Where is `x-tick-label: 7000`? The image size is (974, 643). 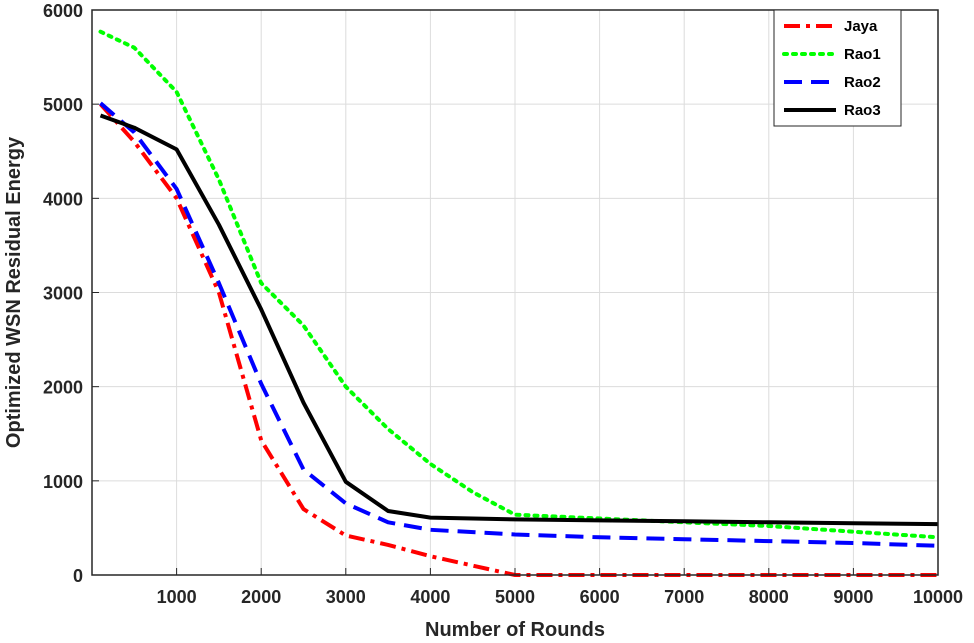
x-tick-label: 7000 is located at coordinates (684, 597).